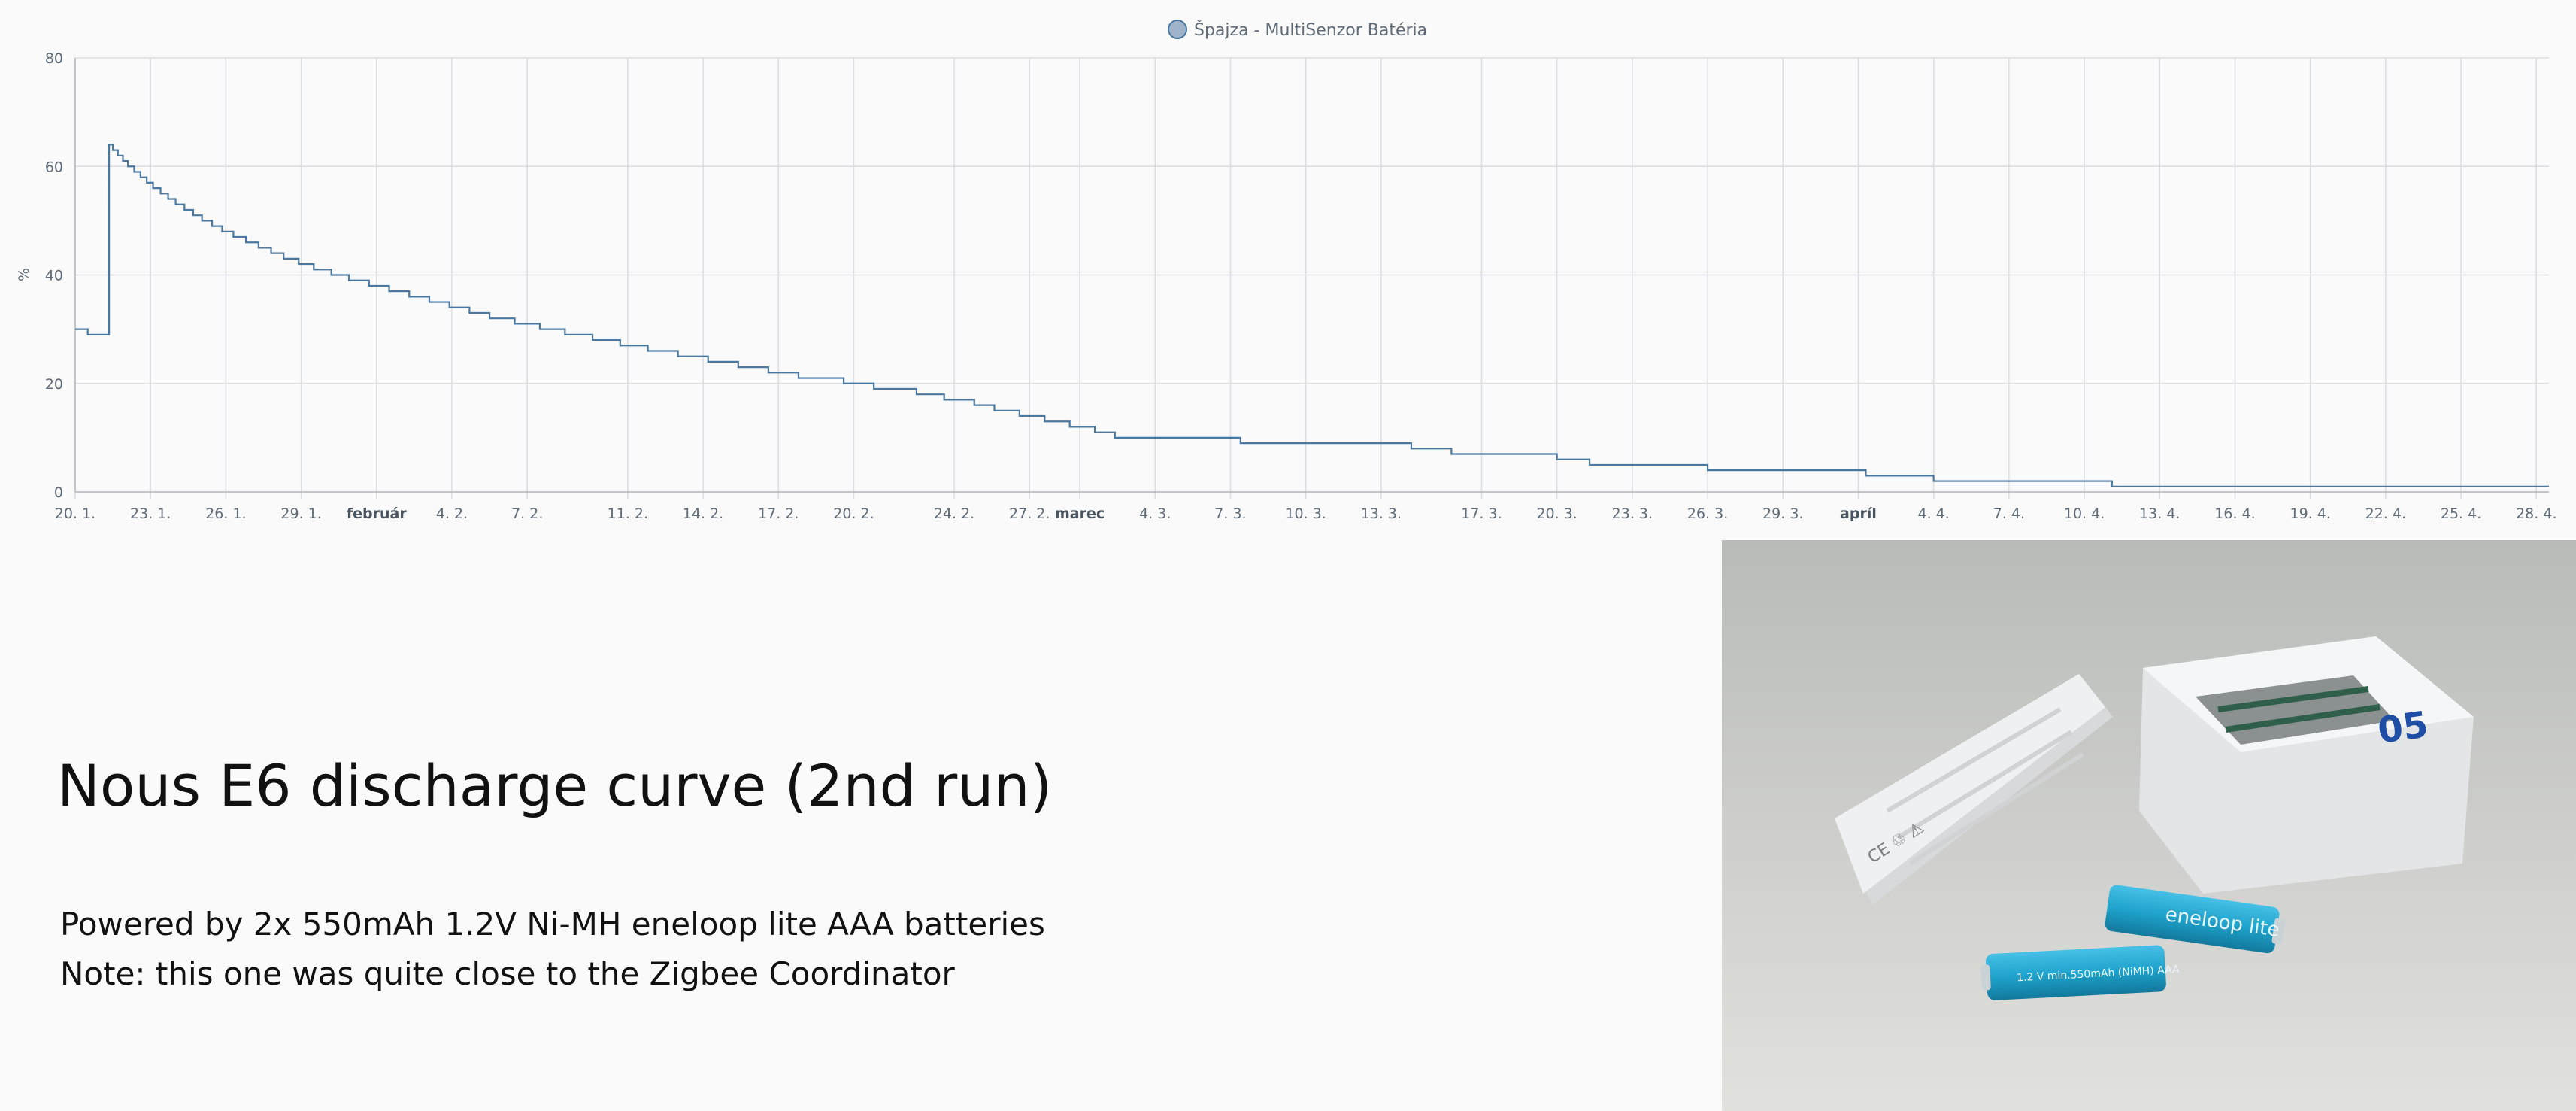 This screenshot has height=1111, width=2576. What do you see at coordinates (1934, 513) in the screenshot?
I see `x-tick-label: 4. 4.` at bounding box center [1934, 513].